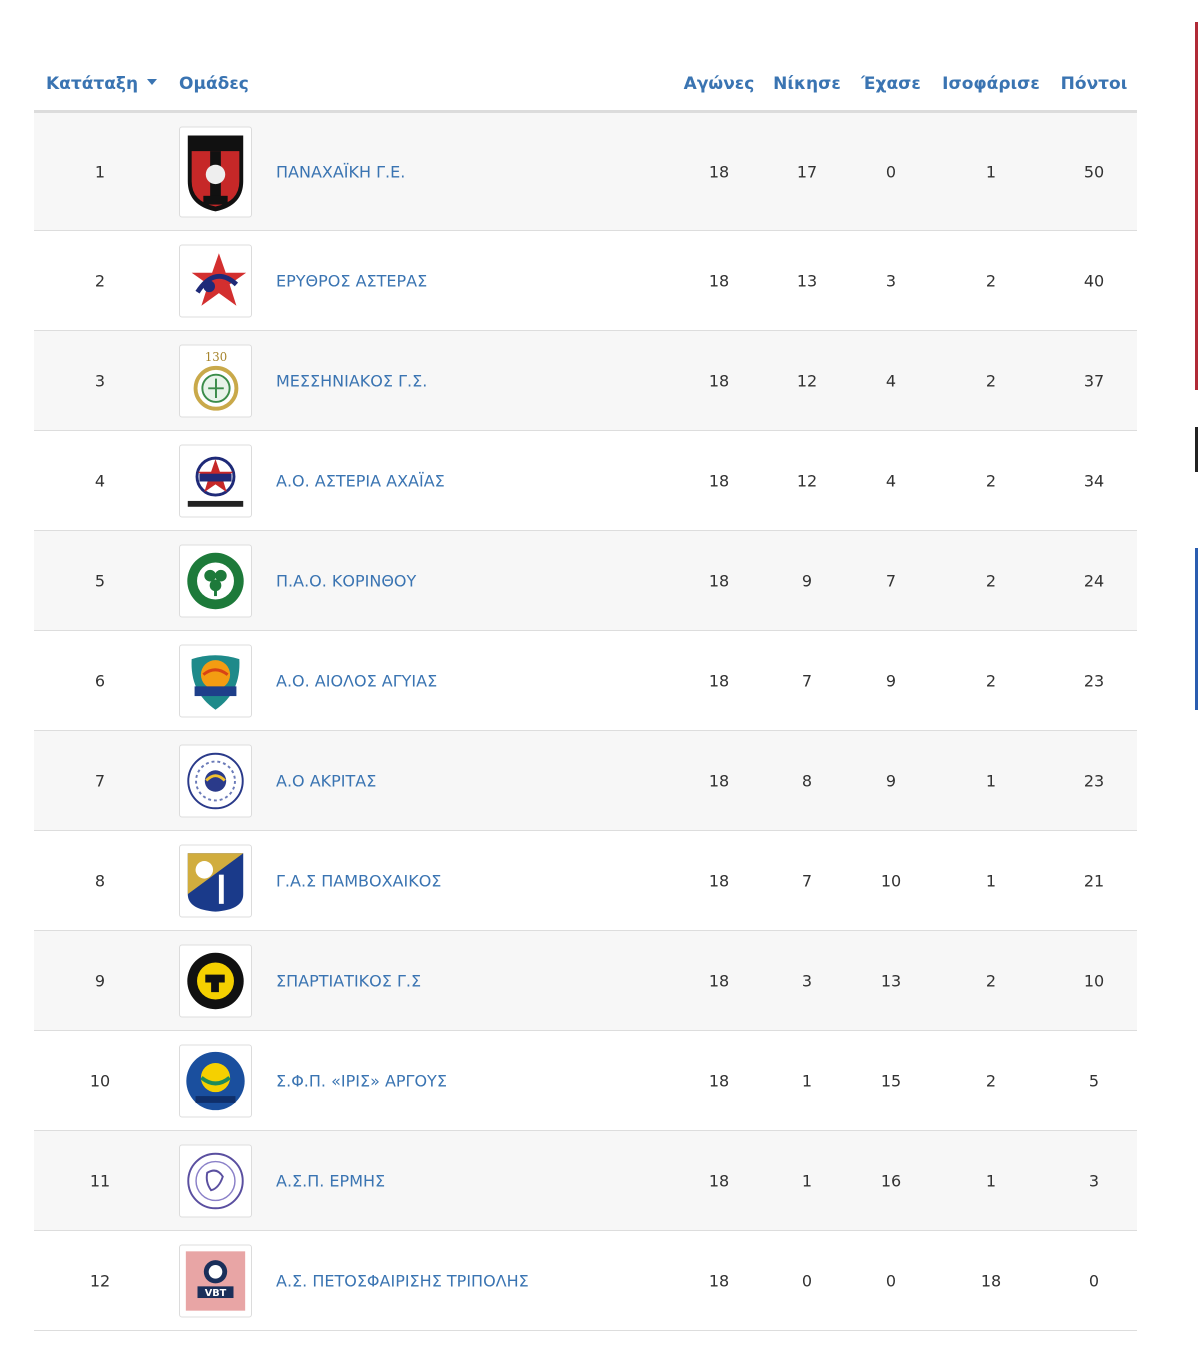 Image resolution: width=1198 pixels, height=1352 pixels. Describe the element at coordinates (891, 280) in the screenshot. I see `lost-cell: 3` at that location.